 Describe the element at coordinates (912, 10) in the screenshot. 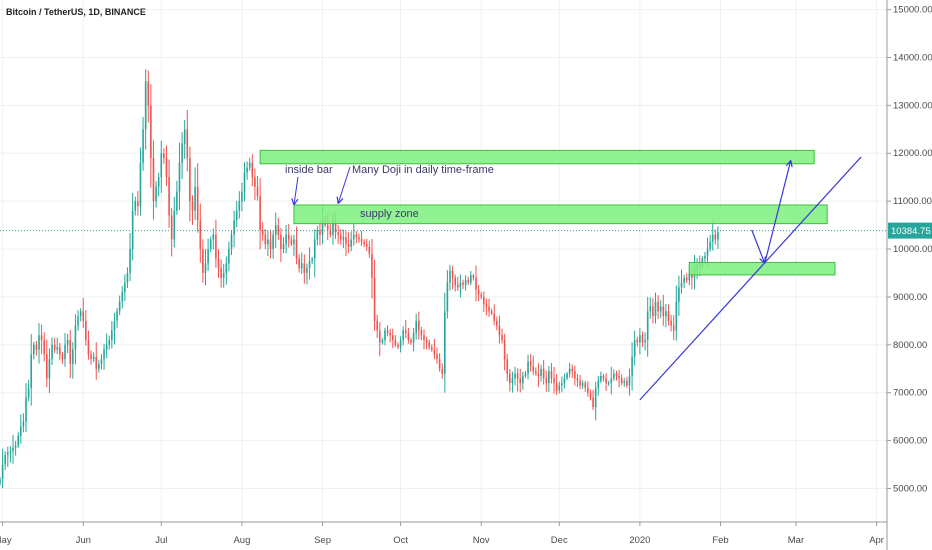

I see `y-tick-label: 15000.00` at that location.